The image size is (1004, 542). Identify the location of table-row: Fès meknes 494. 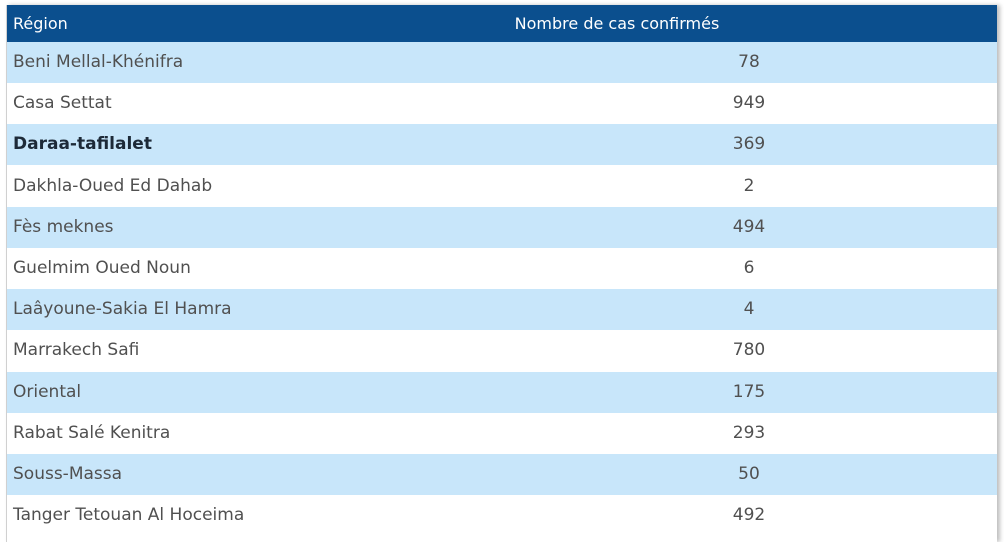
(502, 227).